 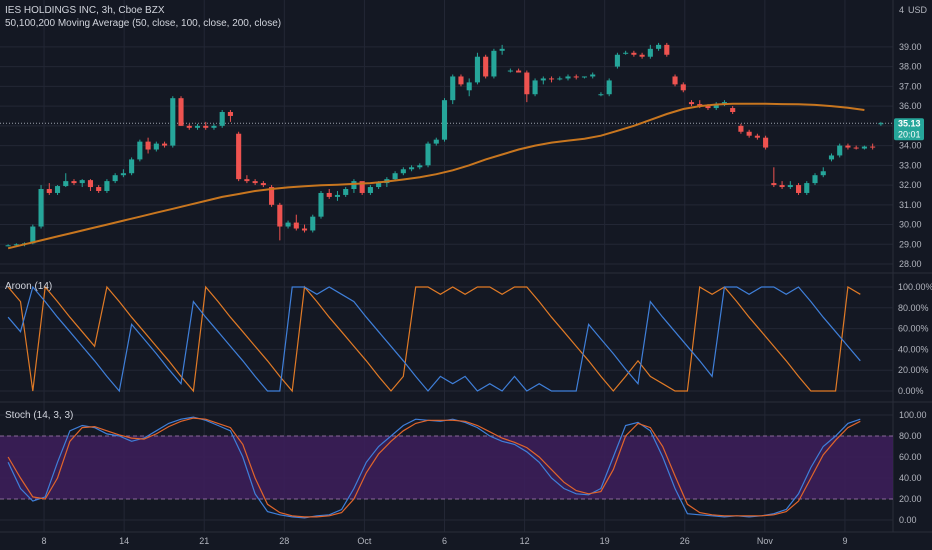 I want to click on currency-label: USD, so click(x=918, y=10).